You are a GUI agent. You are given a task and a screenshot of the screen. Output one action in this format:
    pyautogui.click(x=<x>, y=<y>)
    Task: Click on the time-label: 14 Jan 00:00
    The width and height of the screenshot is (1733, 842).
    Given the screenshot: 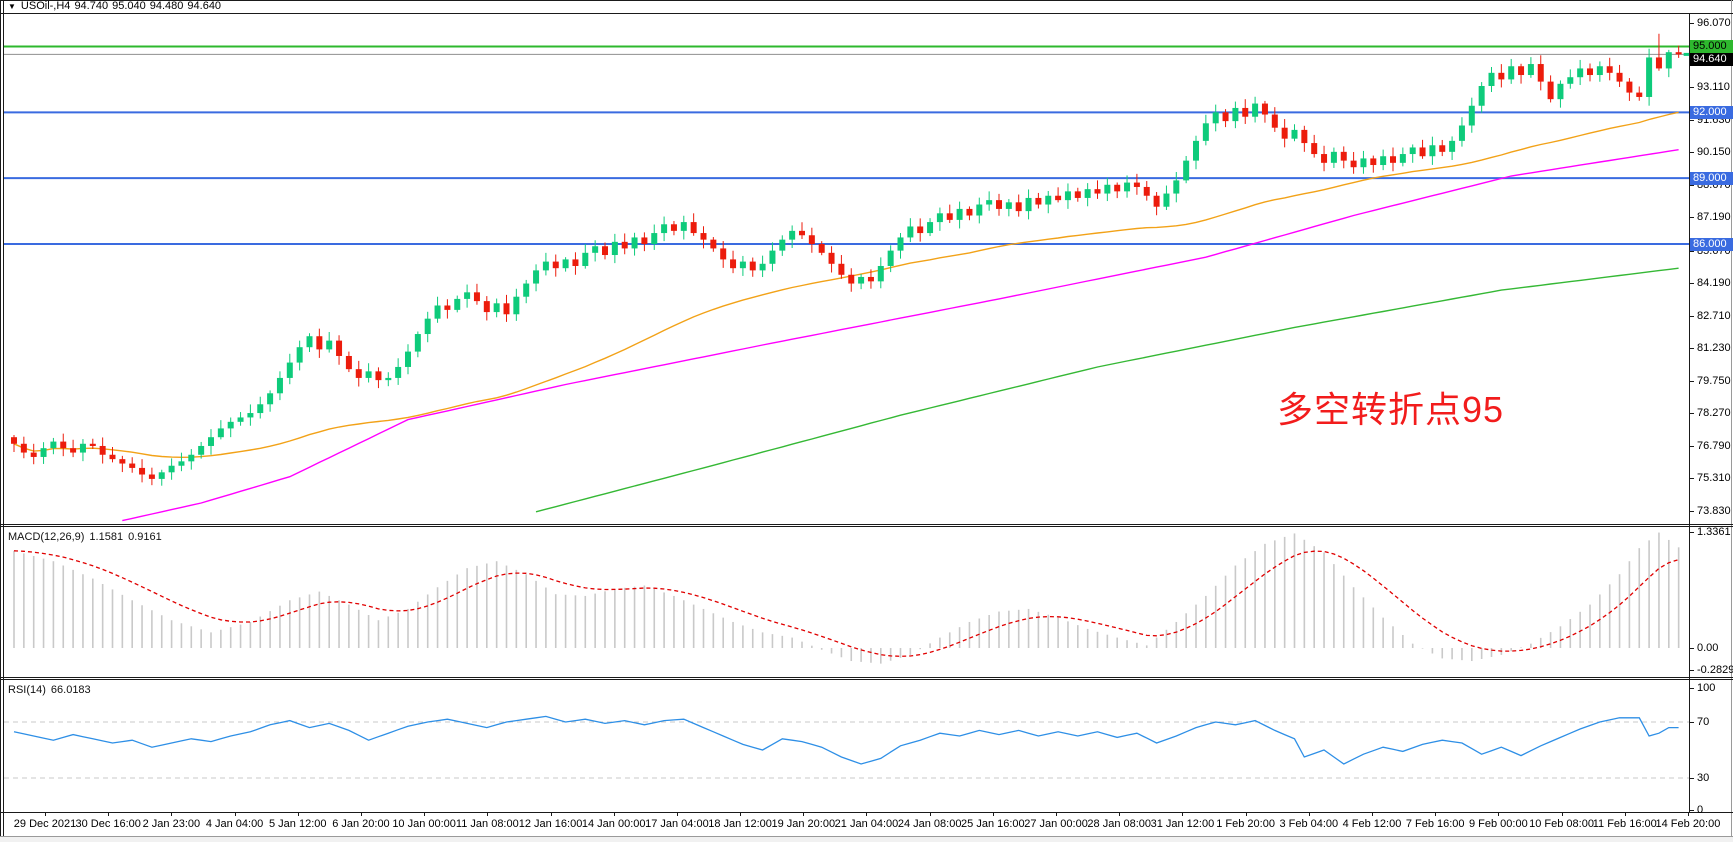 What is the action you would take?
    pyautogui.click(x=613, y=824)
    